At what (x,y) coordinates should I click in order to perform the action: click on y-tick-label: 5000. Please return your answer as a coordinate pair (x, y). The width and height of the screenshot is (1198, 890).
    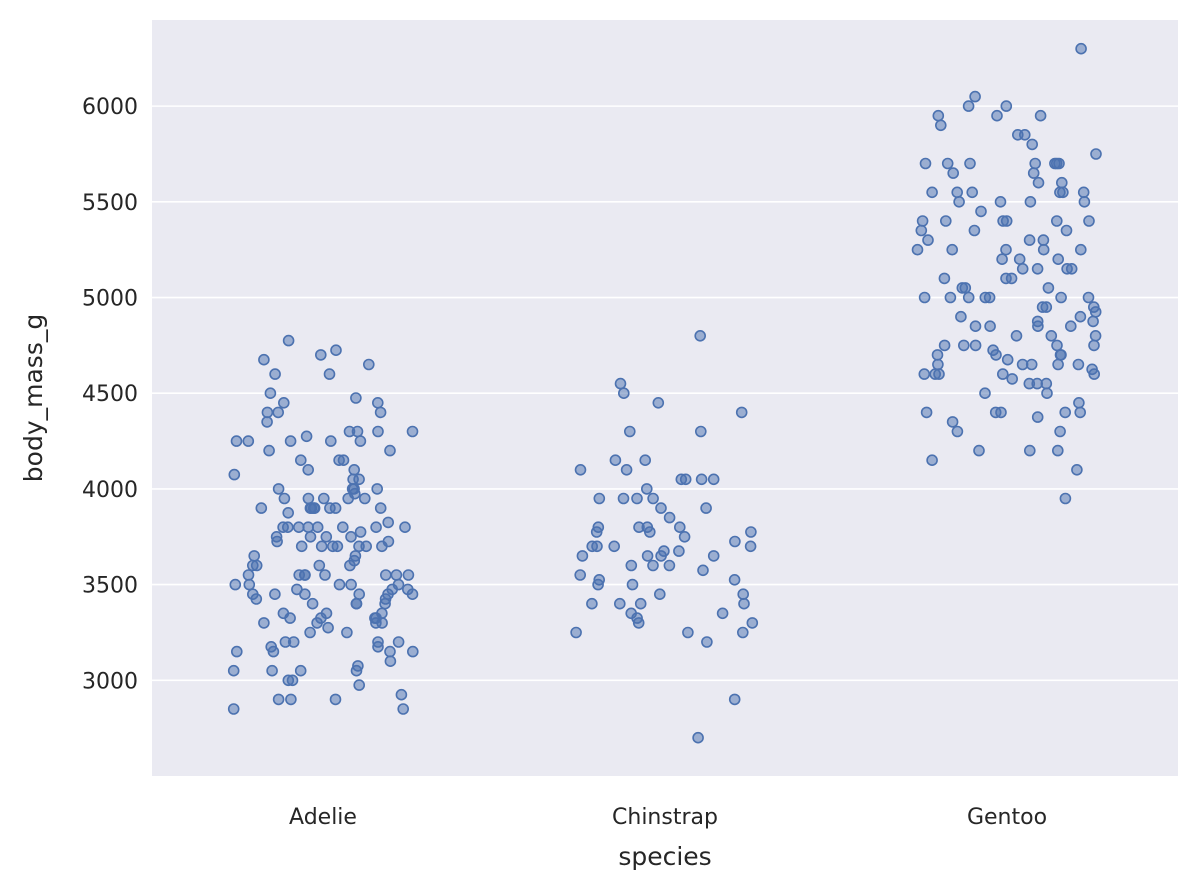
    Looking at the image, I should click on (110, 299).